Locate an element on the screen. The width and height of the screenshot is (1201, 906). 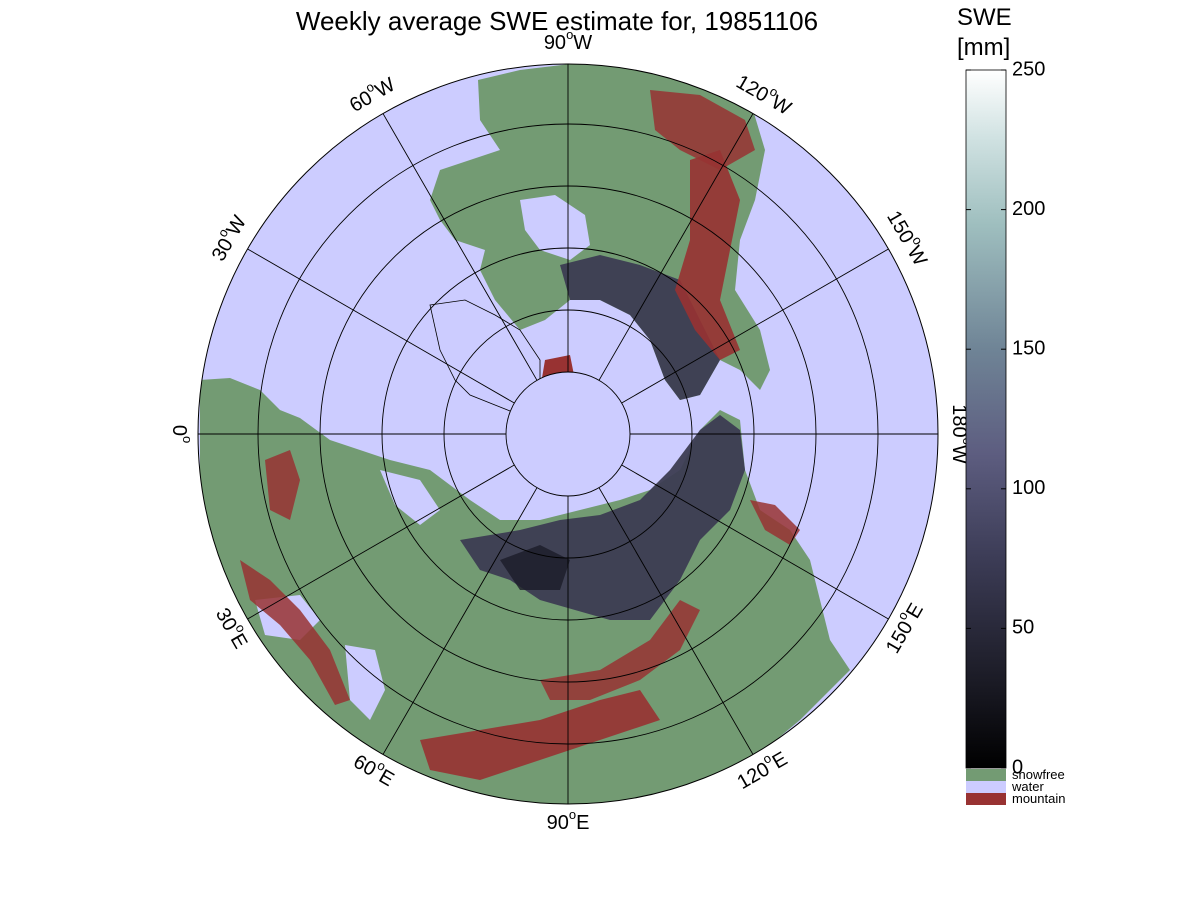
longitude-label: 180oW is located at coordinates (961, 434).